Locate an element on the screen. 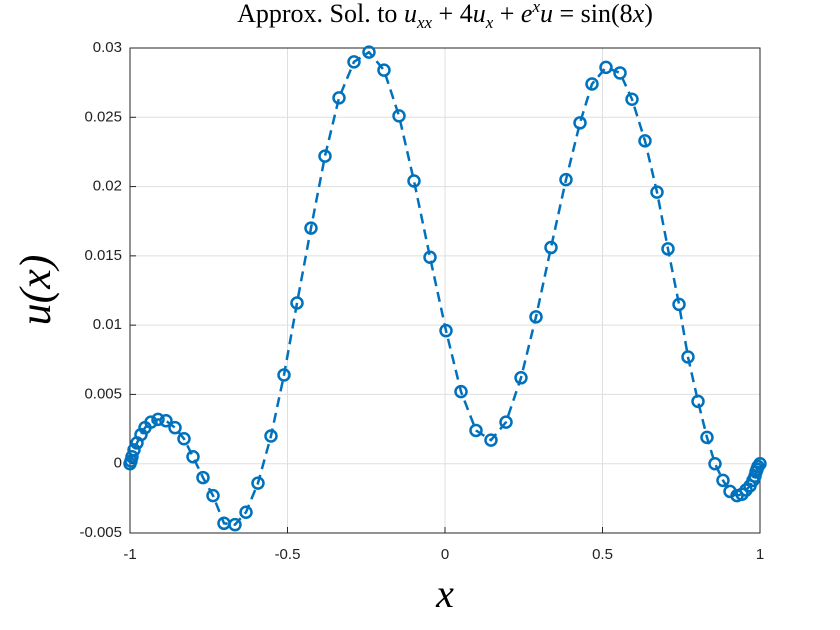 This screenshot has width=840, height=630. x-tick-label: -0.5 is located at coordinates (288, 554).